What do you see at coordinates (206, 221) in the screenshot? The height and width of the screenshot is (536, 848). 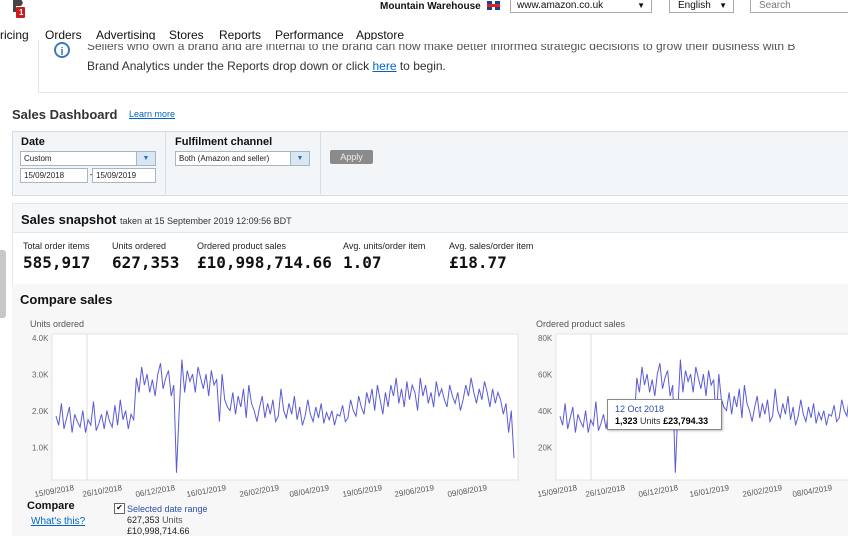 I see `snapshot-timestamp: taken at 15 September 2019 12:09:56 BDT` at bounding box center [206, 221].